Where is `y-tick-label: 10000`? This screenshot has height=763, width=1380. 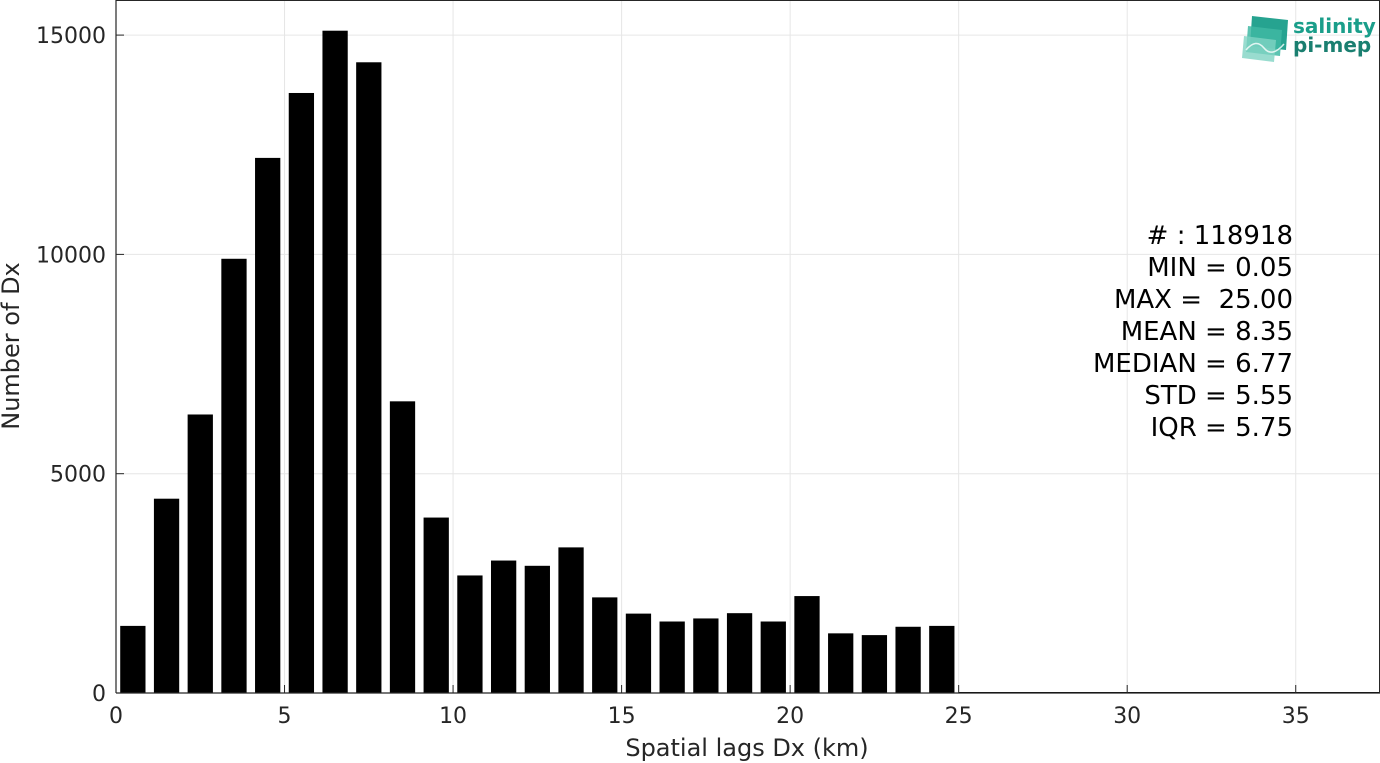 y-tick-label: 10000 is located at coordinates (71, 255).